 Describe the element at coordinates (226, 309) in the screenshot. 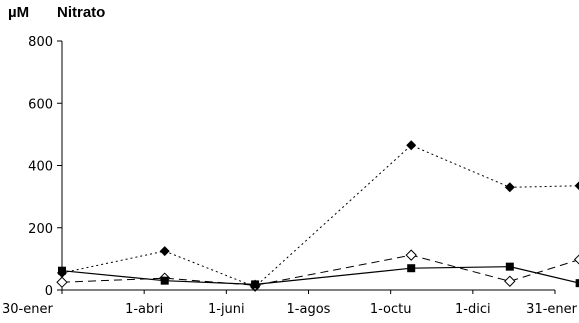

I see `x-tick-label: 1-juni` at that location.